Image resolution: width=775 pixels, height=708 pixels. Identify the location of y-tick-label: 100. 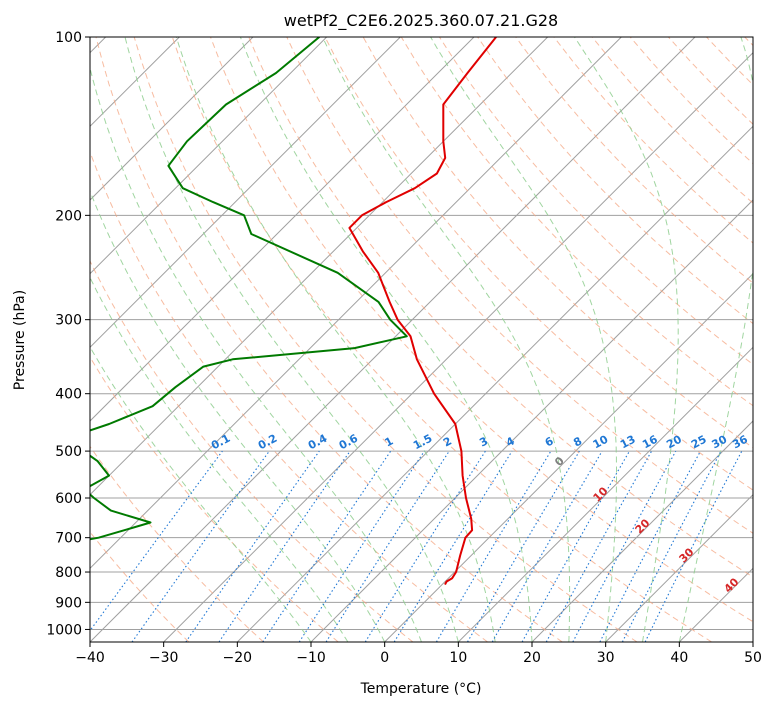
(68, 38).